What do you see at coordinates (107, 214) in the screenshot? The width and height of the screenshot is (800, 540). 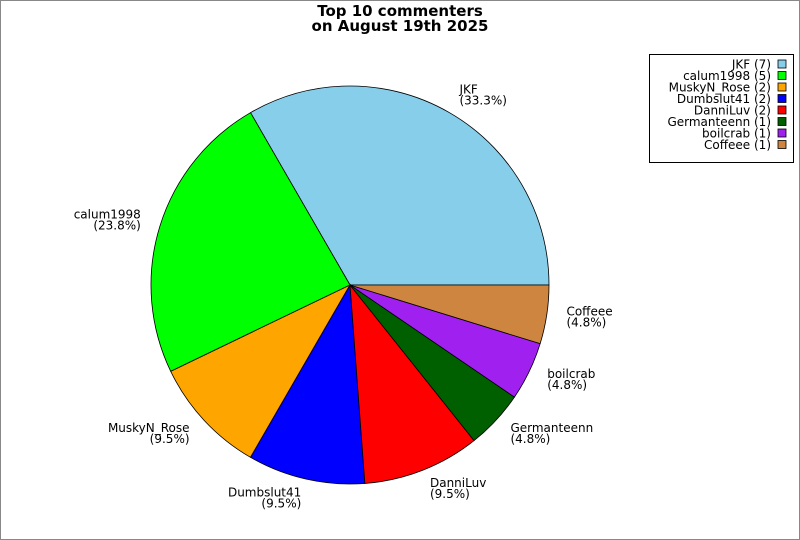 I see `slice-label: calum1998` at bounding box center [107, 214].